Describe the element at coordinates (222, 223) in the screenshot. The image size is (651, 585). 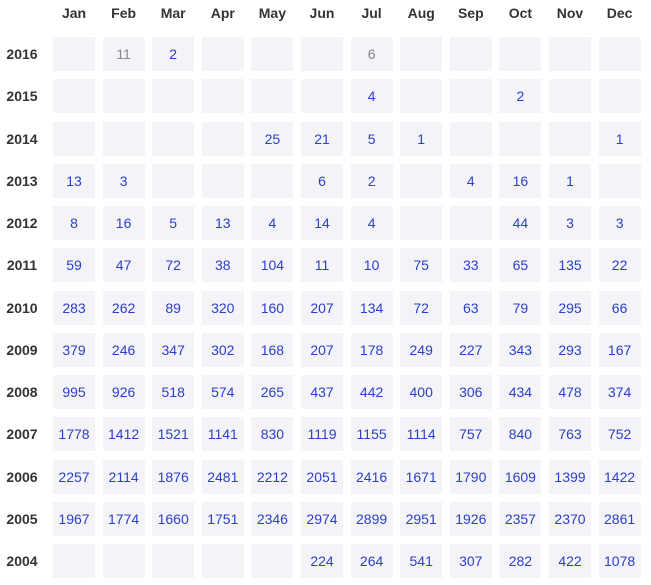
I see `archive-cell-2012-apr: 13` at that location.